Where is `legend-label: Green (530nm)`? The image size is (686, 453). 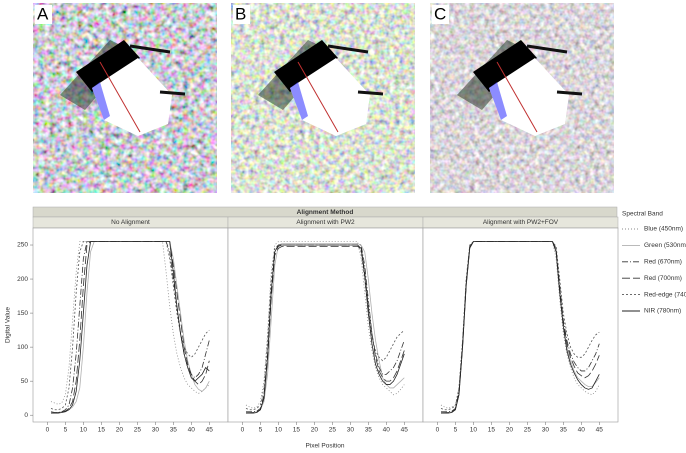
legend-label: Green (530nm) is located at coordinates (665, 245).